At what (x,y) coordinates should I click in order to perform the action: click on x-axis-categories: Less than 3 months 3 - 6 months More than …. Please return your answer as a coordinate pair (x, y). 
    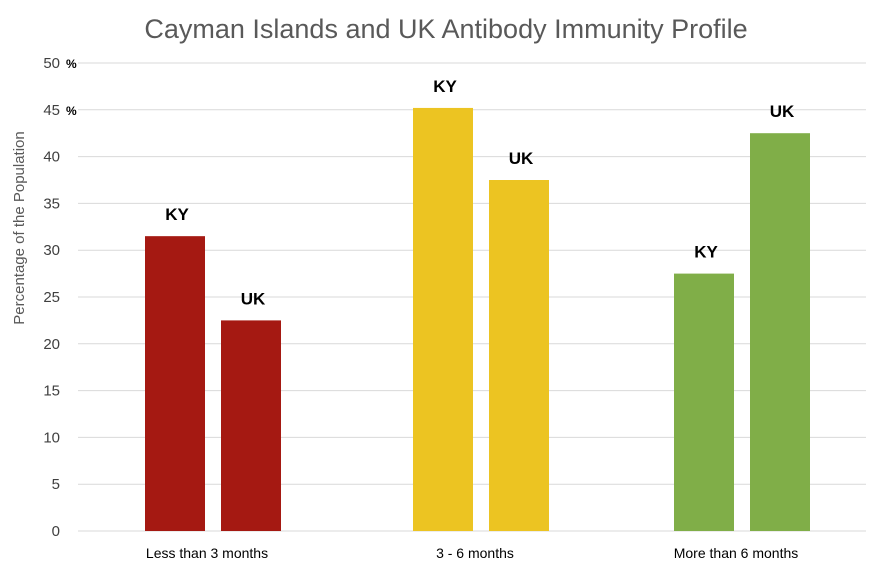
    Looking at the image, I should click on (472, 553).